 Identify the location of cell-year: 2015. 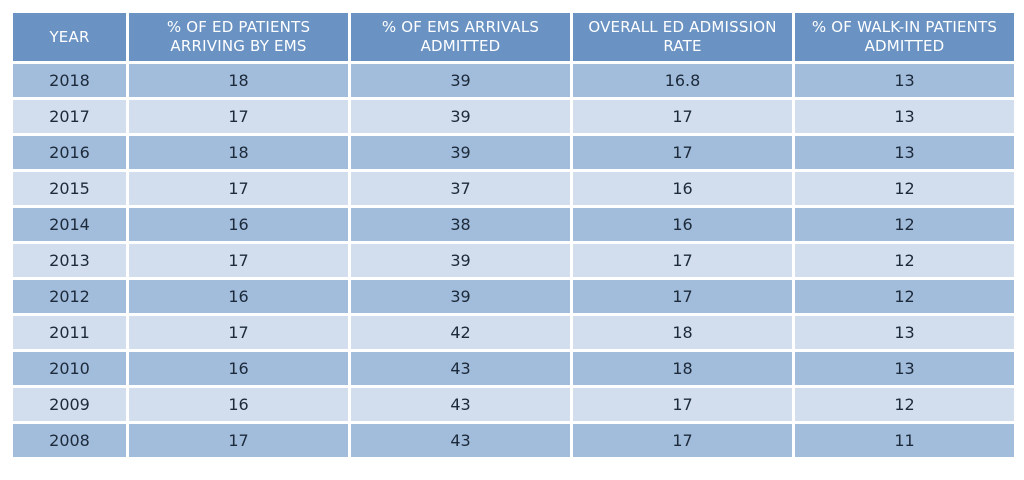
(69, 188).